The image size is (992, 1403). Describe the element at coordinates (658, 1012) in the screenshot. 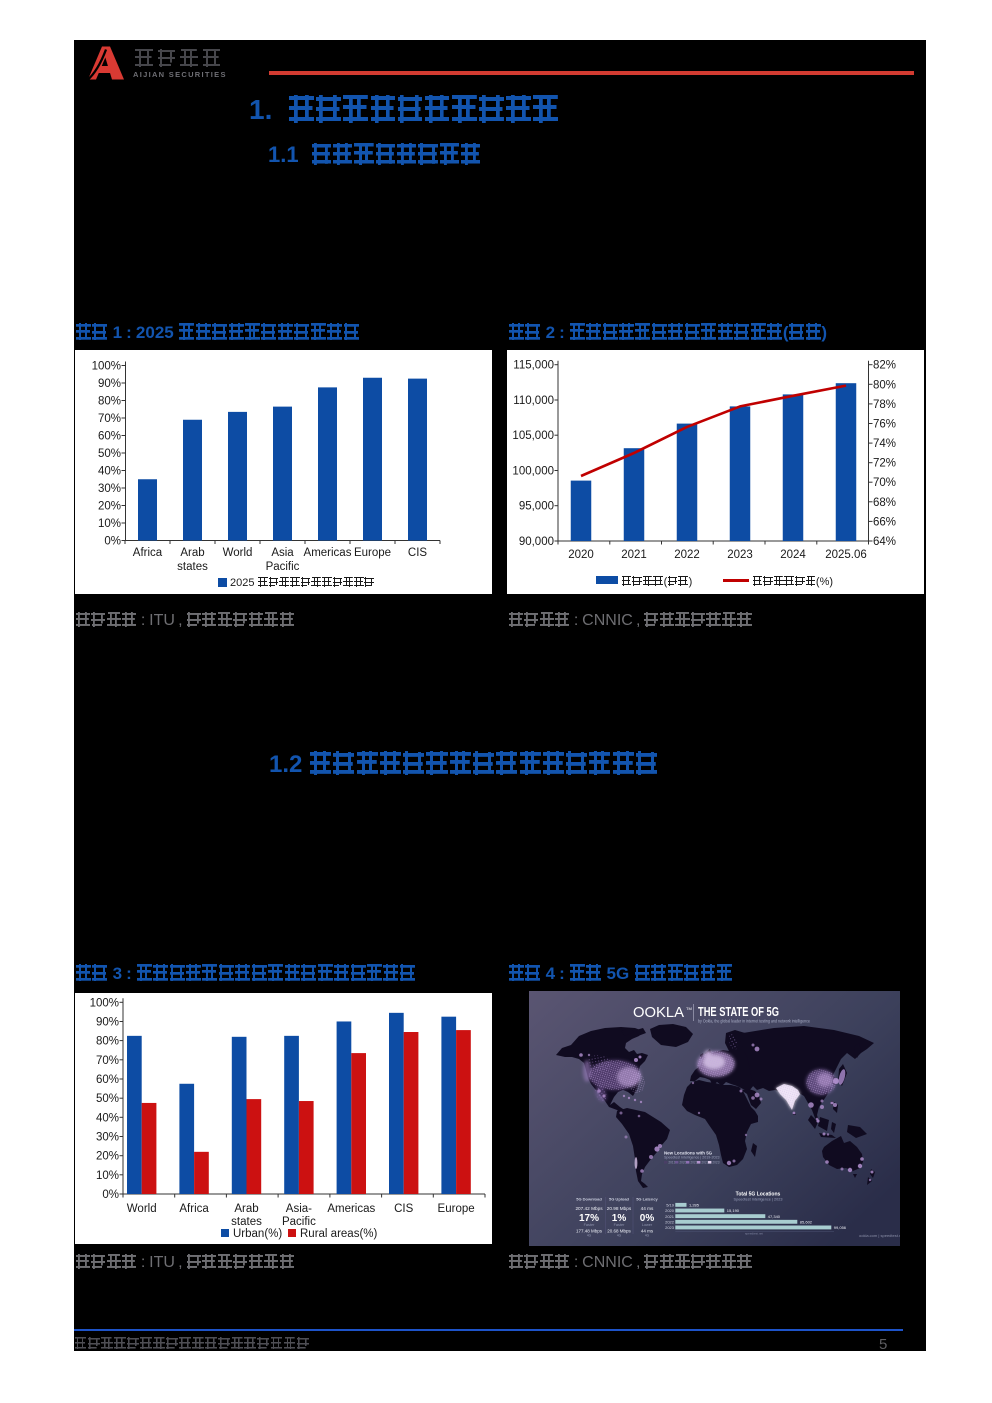

I see `svg-text: OOKLA` at that location.